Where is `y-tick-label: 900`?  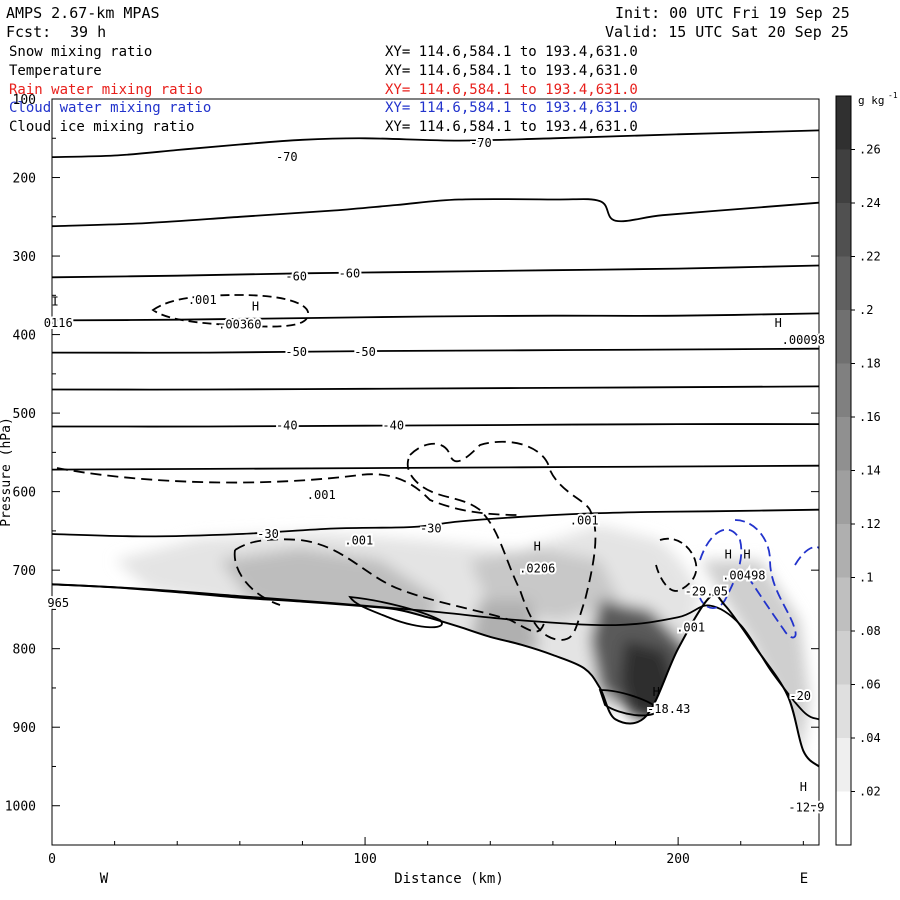 y-tick-label: 900 is located at coordinates (24, 728).